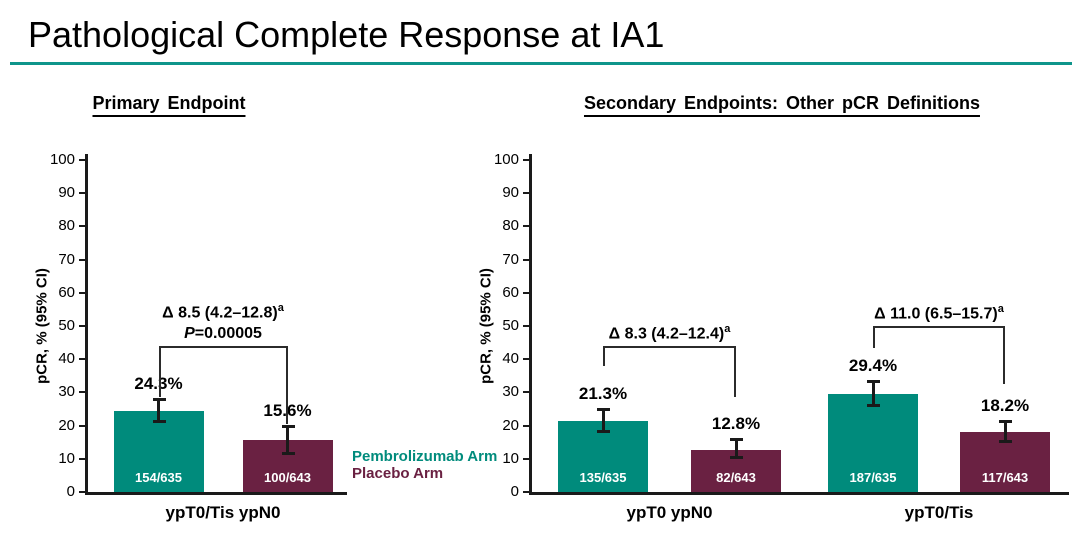 The image size is (1080, 539). I want to click on delta-label: Δ 8.3 (4.2–12.4), so click(666, 334).